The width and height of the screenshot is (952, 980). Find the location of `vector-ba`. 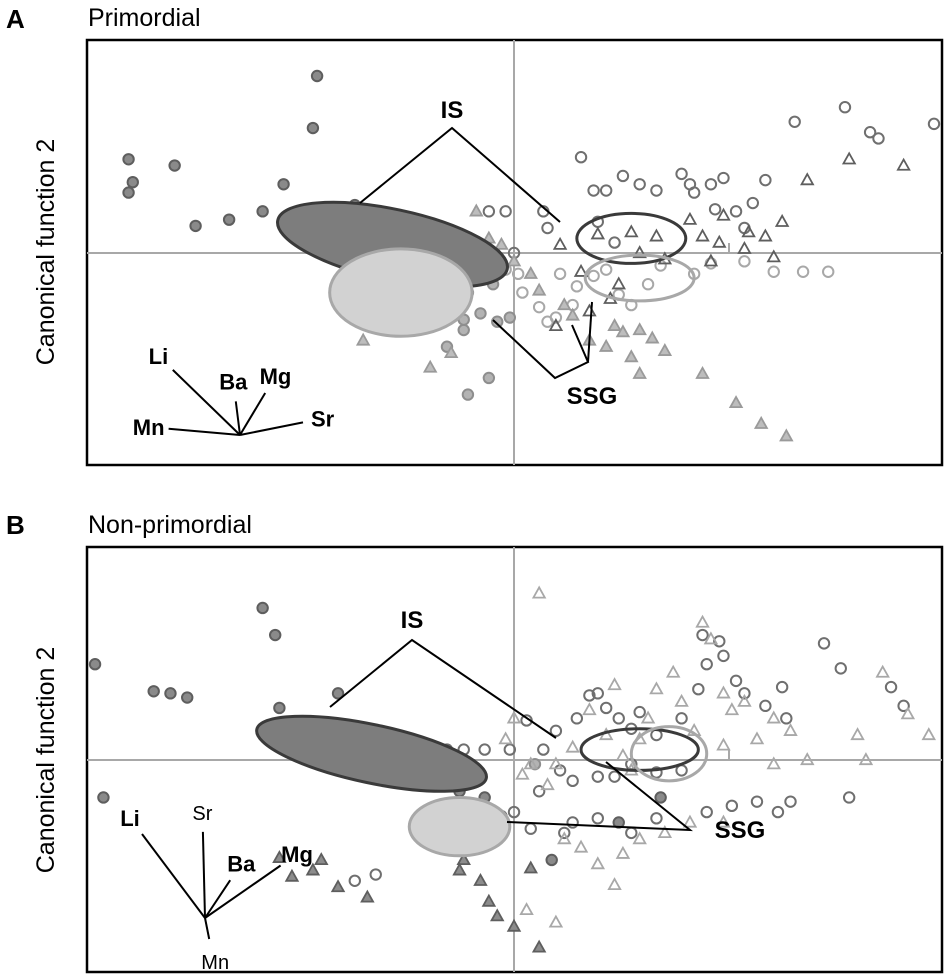

vector-ba is located at coordinates (218, 899).